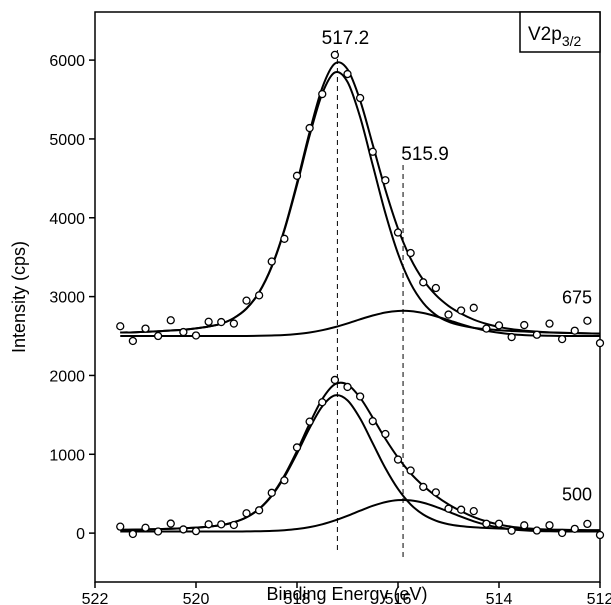 This screenshot has height=605, width=611. I want to click on x-axis-label: Binding Energy (eV), so click(346, 594).